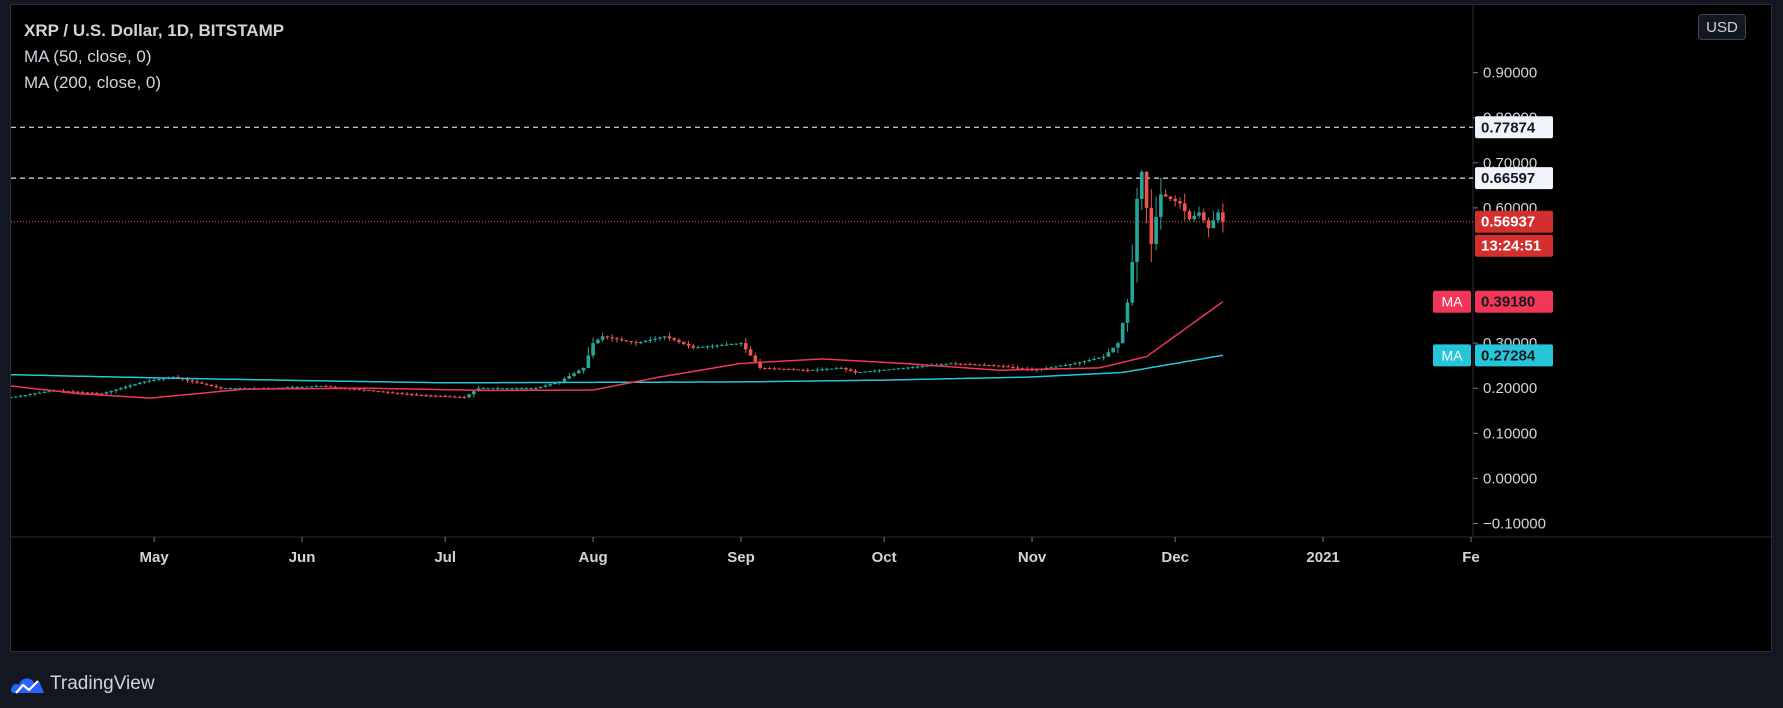 The width and height of the screenshot is (1783, 708). I want to click on currency-button: USD, so click(1722, 27).